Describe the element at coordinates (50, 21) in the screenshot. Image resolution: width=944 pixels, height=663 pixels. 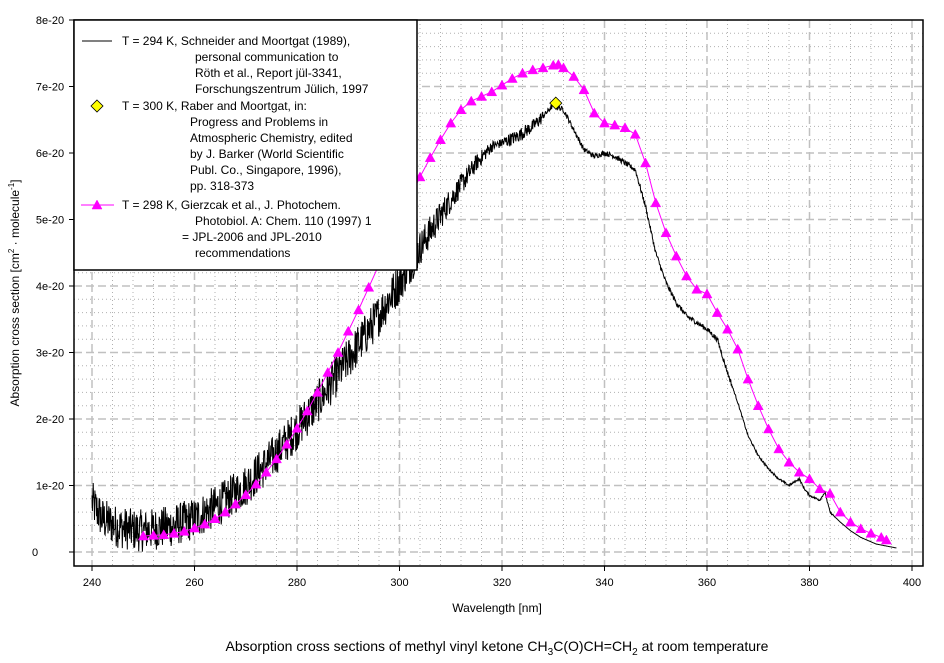
I see `y-tick-label: 8e-20` at that location.